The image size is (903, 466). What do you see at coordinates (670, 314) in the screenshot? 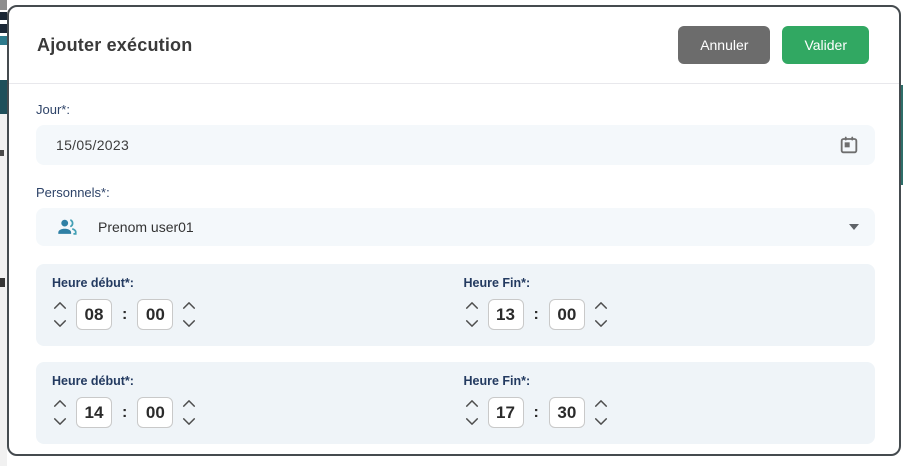
I see `time-spinner: 13 : 00` at bounding box center [670, 314].